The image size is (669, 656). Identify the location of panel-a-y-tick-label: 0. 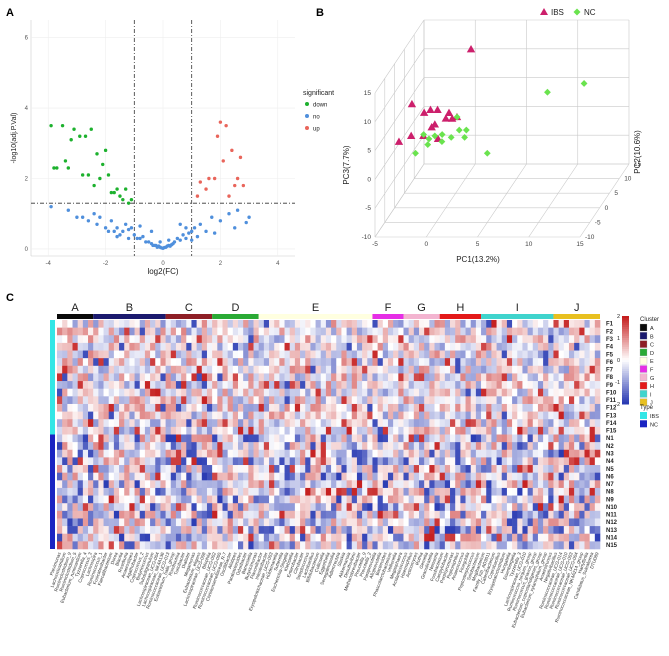
(27, 250).